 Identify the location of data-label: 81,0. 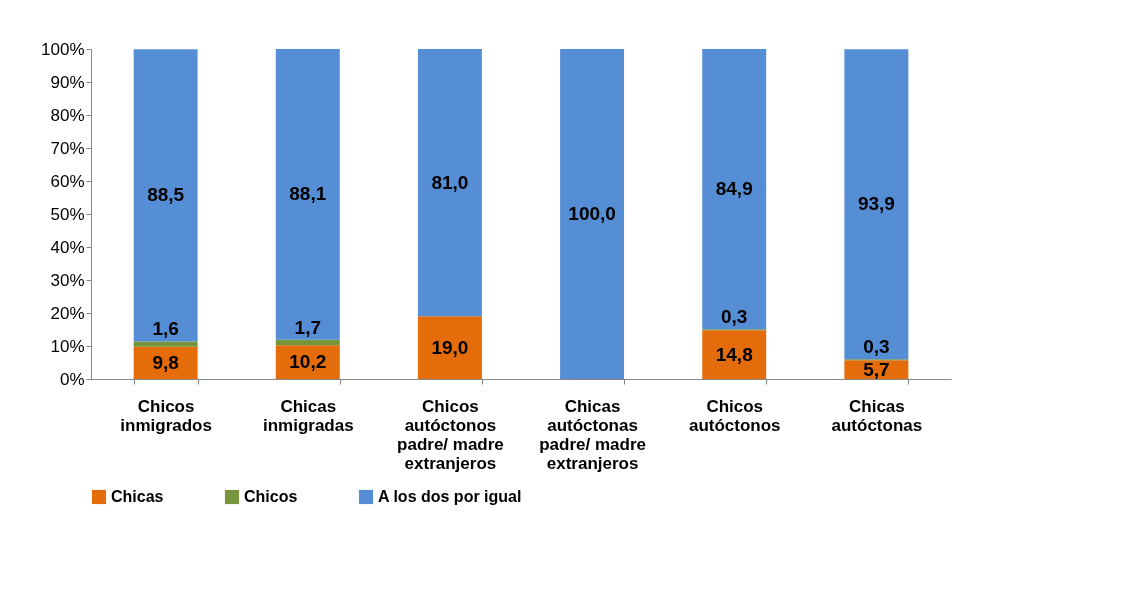
(450, 182).